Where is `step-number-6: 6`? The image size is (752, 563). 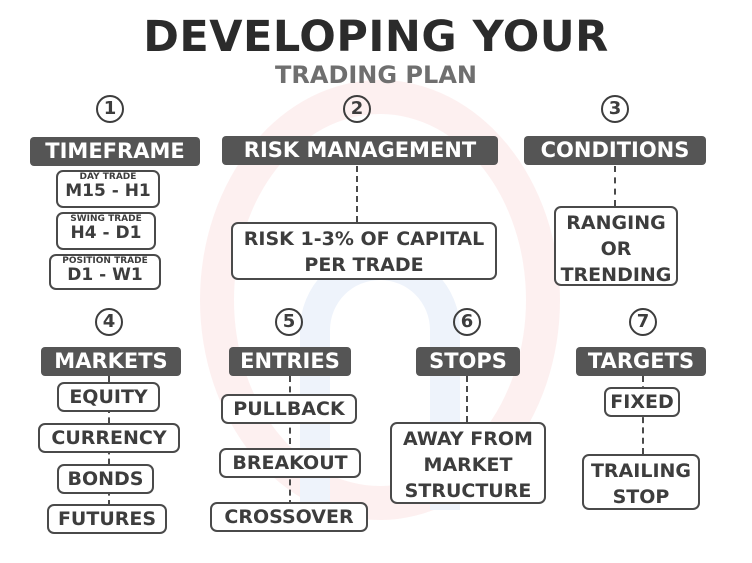
step-number-6: 6 is located at coordinates (467, 322).